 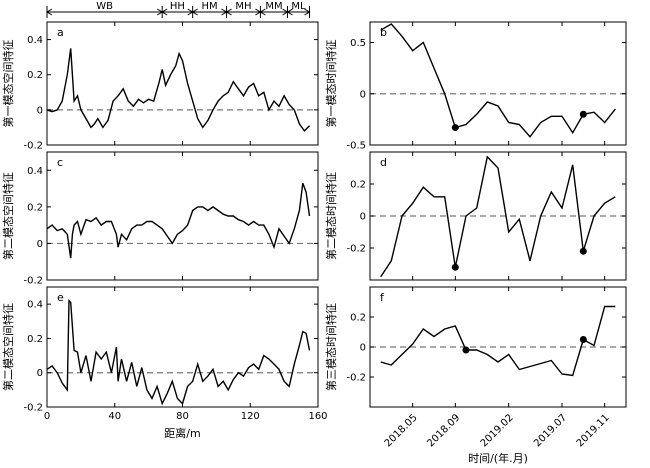 I want to click on segment-header: WB HH HM MH MM ML, so click(x=178, y=9).